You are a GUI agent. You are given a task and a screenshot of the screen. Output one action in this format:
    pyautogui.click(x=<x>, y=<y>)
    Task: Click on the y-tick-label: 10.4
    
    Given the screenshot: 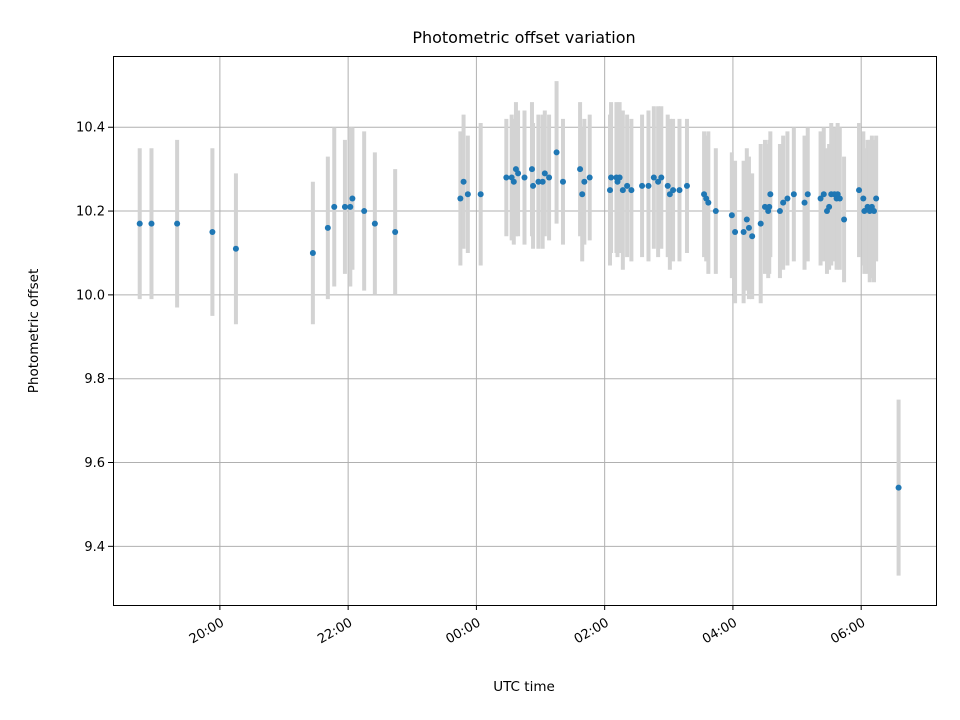 What is the action you would take?
    pyautogui.click(x=90, y=128)
    